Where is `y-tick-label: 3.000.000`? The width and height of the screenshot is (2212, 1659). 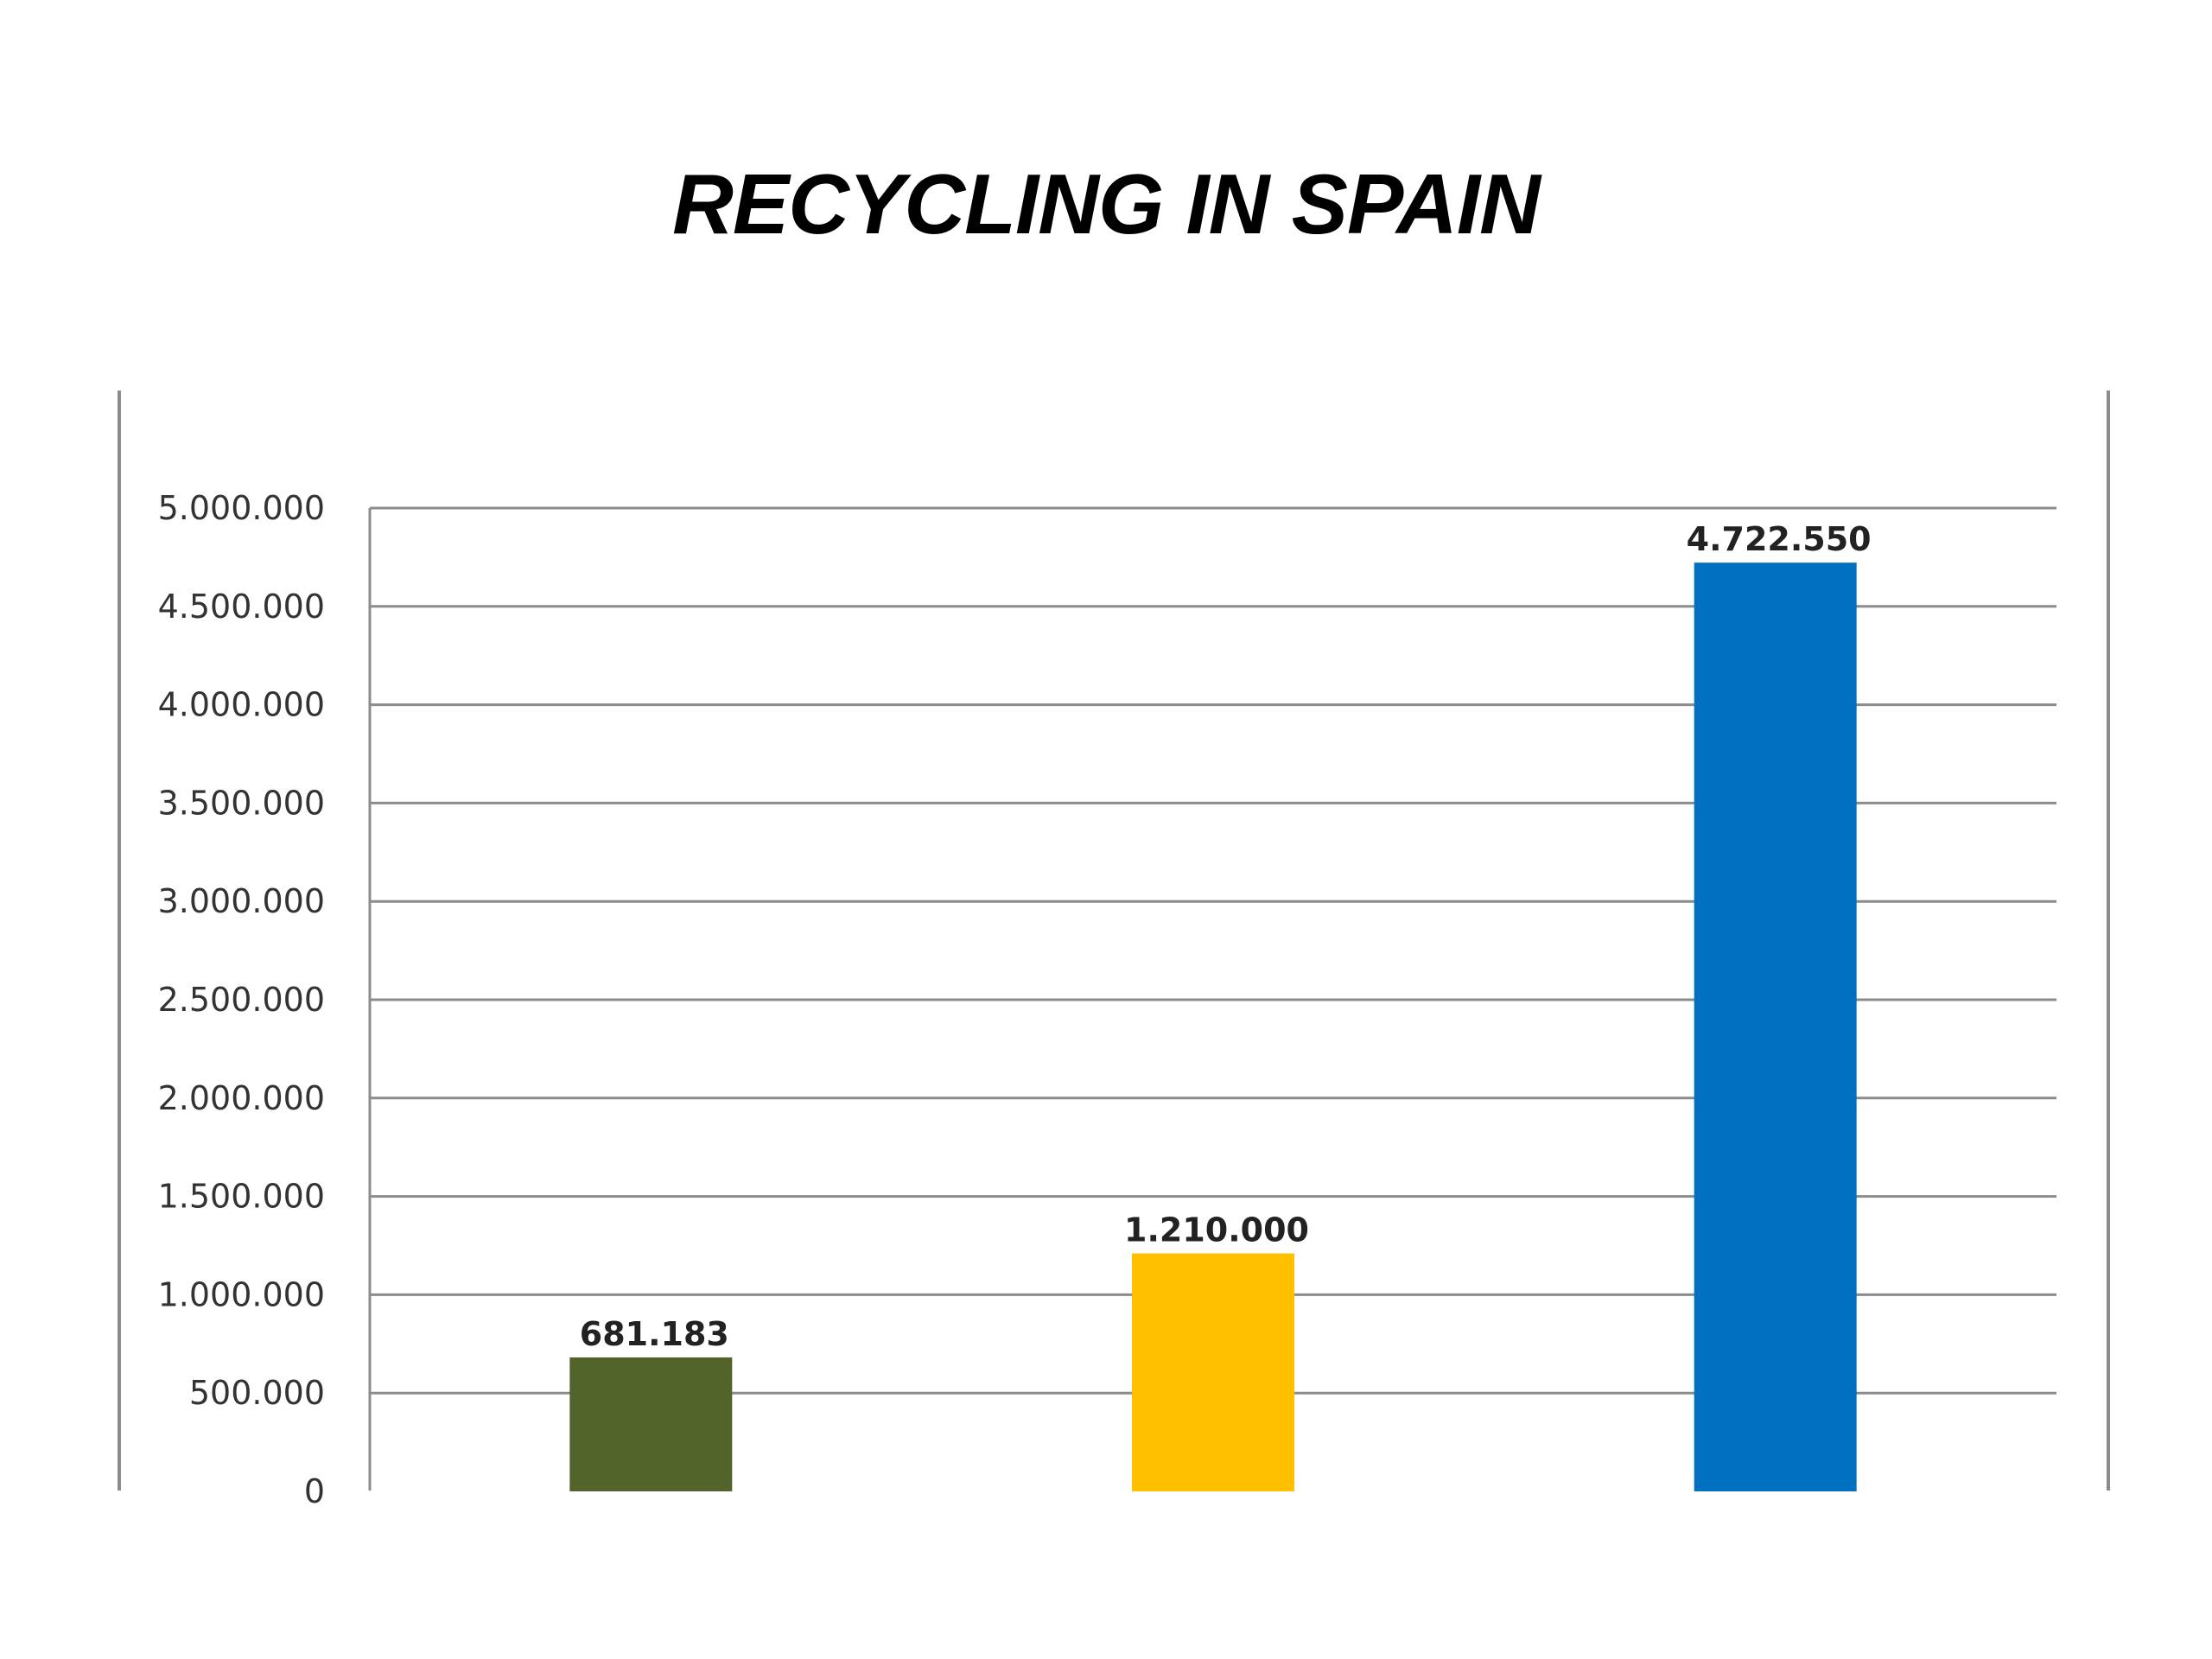 y-tick-label: 3.000.000 is located at coordinates (241, 901).